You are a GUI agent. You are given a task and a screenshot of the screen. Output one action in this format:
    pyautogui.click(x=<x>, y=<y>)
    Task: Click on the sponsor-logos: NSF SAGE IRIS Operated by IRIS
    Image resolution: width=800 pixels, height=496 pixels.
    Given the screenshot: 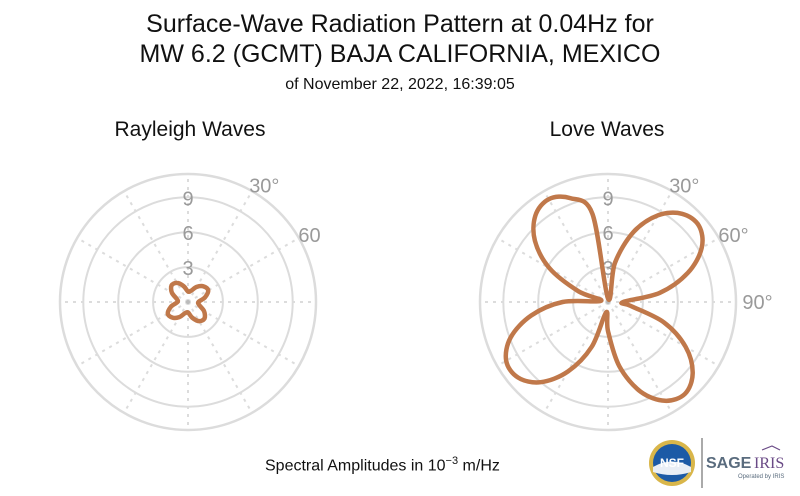 What is the action you would take?
    pyautogui.click(x=716, y=463)
    